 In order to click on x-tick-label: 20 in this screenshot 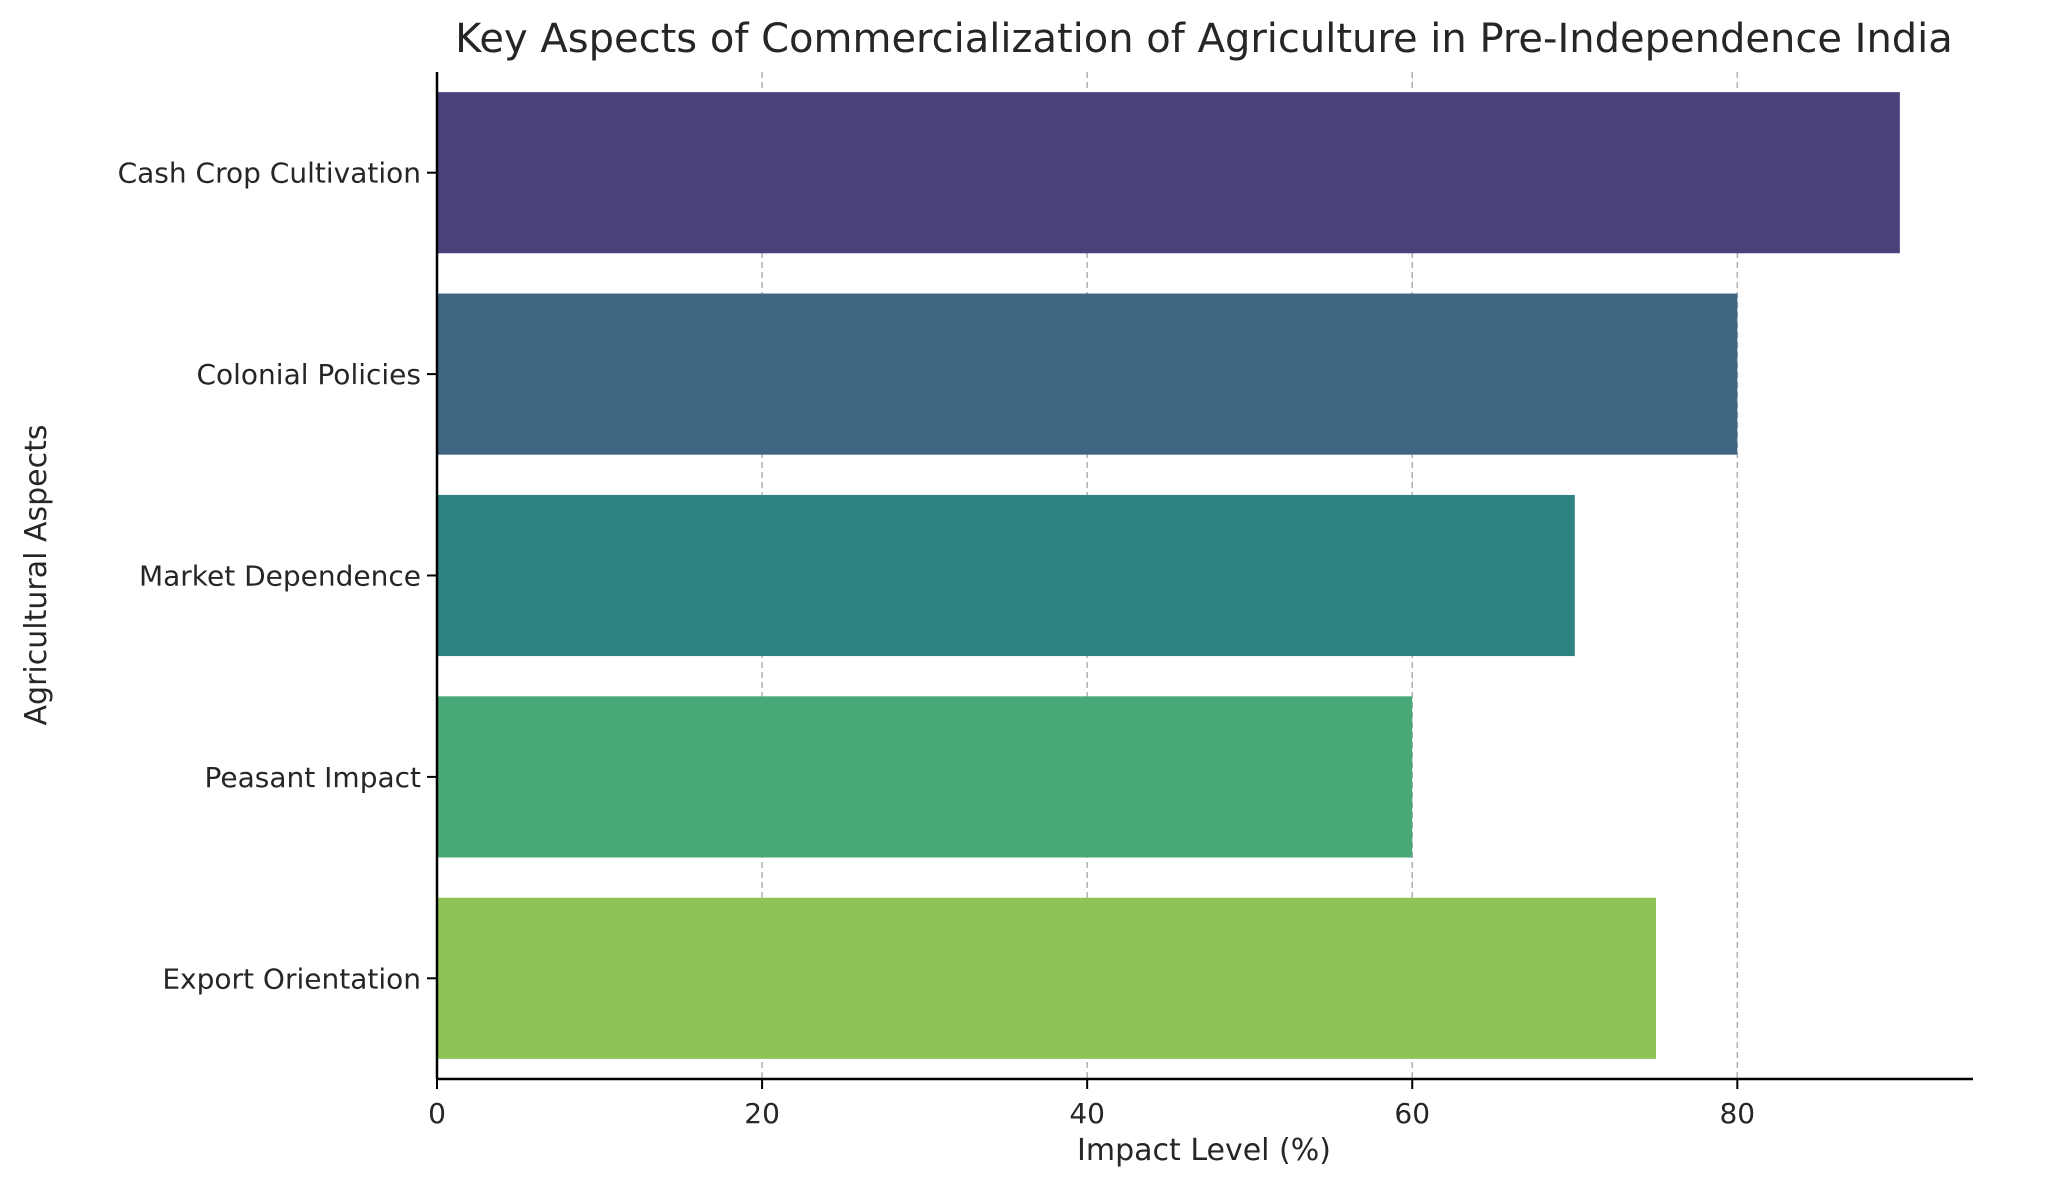, I will do `click(762, 1113)`.